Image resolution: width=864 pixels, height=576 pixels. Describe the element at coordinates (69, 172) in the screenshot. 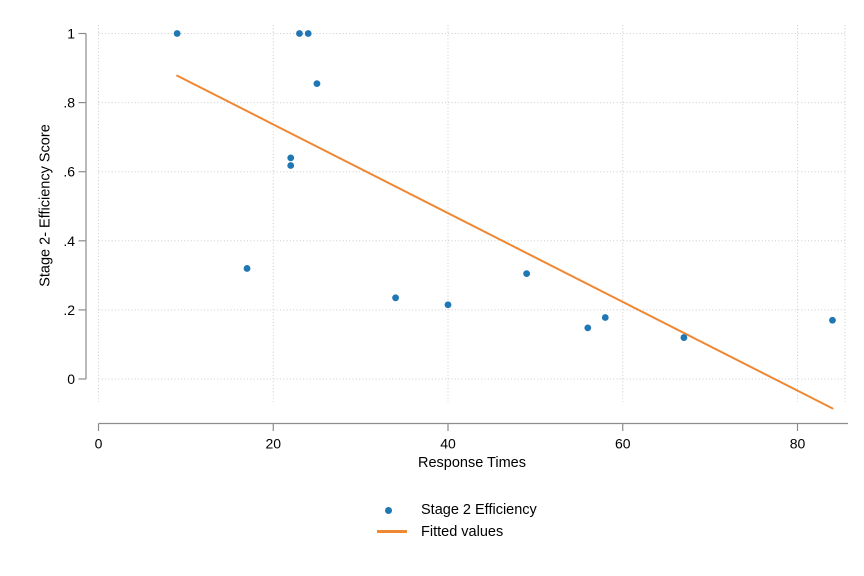

I see `y-tick-label: .6` at that location.